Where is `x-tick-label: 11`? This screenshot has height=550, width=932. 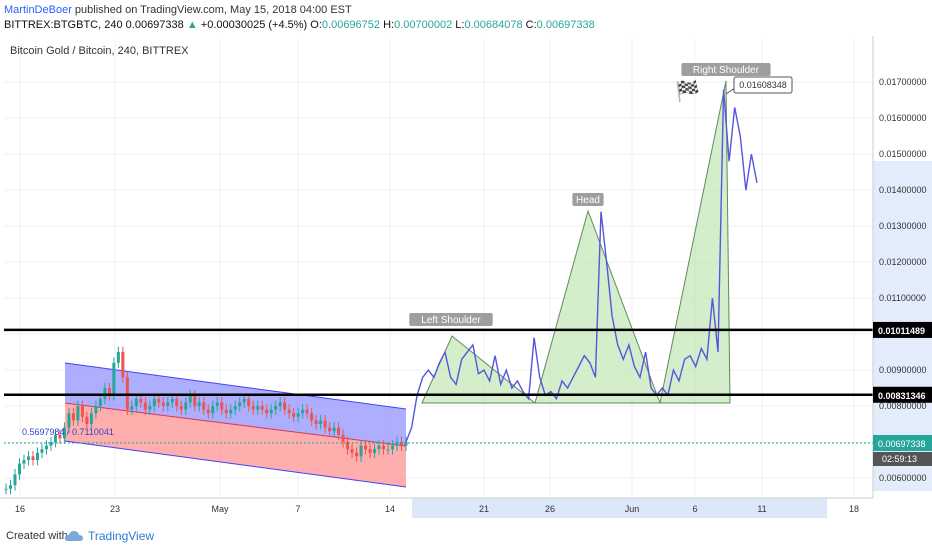 x-tick-label: 11 is located at coordinates (761, 509).